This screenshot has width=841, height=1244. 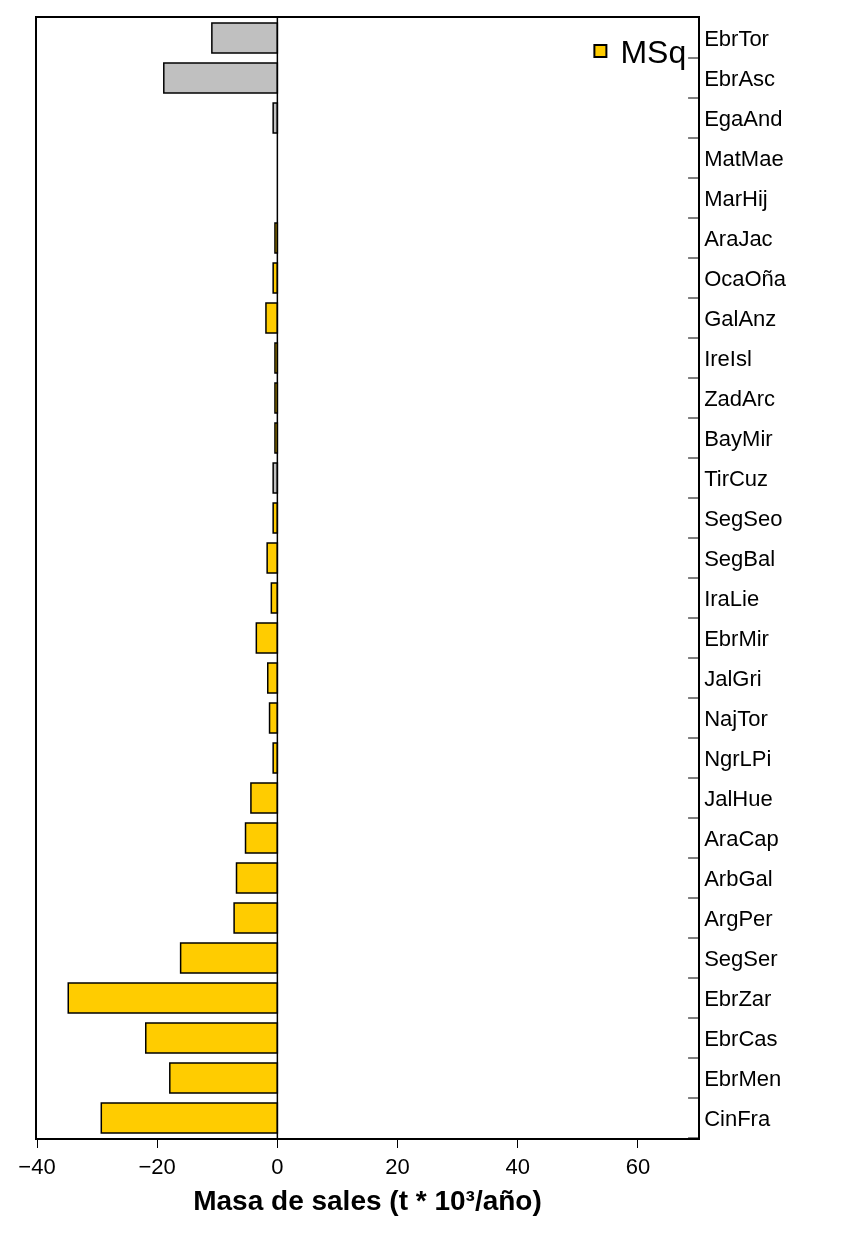 What do you see at coordinates (728, 358) in the screenshot?
I see `y-tick-label: IreIsl` at bounding box center [728, 358].